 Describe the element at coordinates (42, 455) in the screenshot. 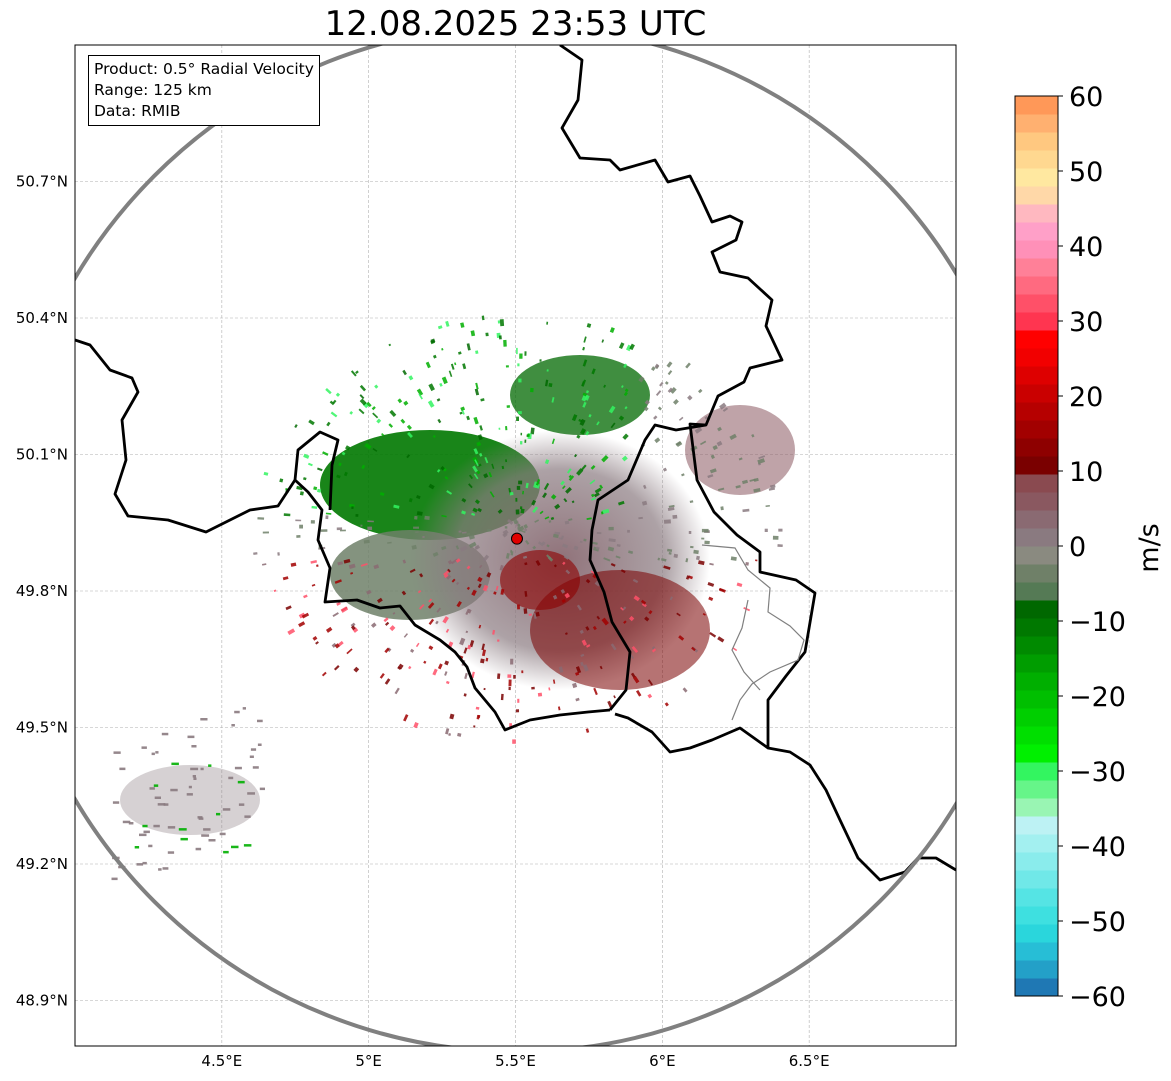

I see `lat-tick-label: 50.1°N` at that location.